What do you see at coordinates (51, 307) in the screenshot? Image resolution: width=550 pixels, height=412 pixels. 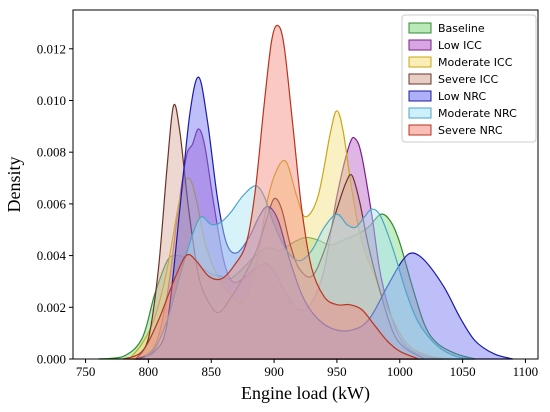 I see `y-tick-label: 0.002` at bounding box center [51, 307].